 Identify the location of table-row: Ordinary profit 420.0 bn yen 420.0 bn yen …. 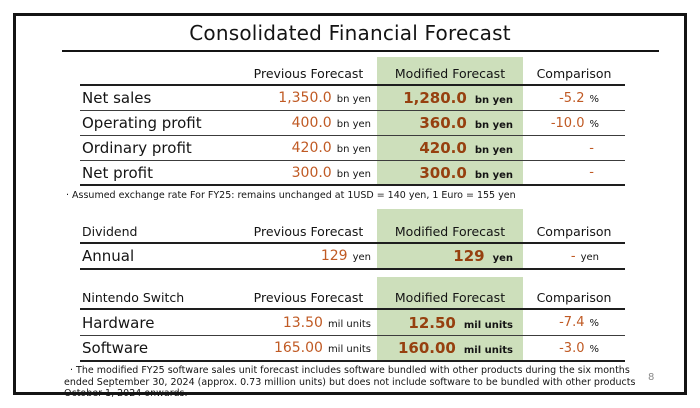
(352, 148).